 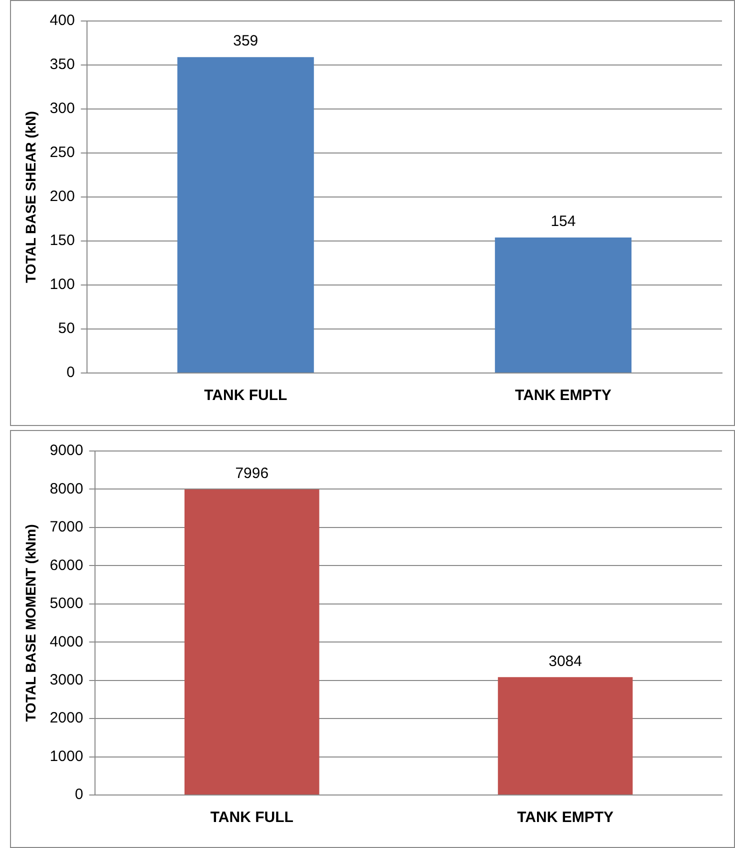 What do you see at coordinates (67, 756) in the screenshot?
I see `y-tick-label: 1000` at bounding box center [67, 756].